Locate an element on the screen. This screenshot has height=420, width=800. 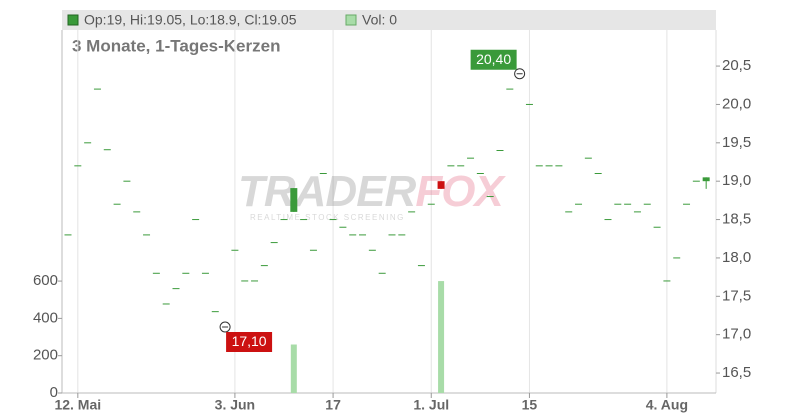
legend-swatch-volume is located at coordinates (351, 20).